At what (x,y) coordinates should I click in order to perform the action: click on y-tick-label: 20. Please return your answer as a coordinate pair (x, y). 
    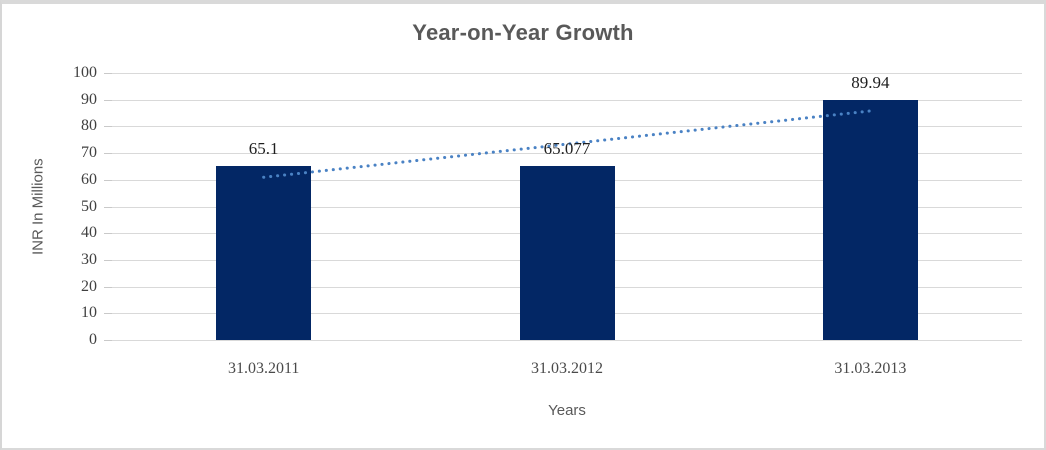
    Looking at the image, I should click on (89, 286).